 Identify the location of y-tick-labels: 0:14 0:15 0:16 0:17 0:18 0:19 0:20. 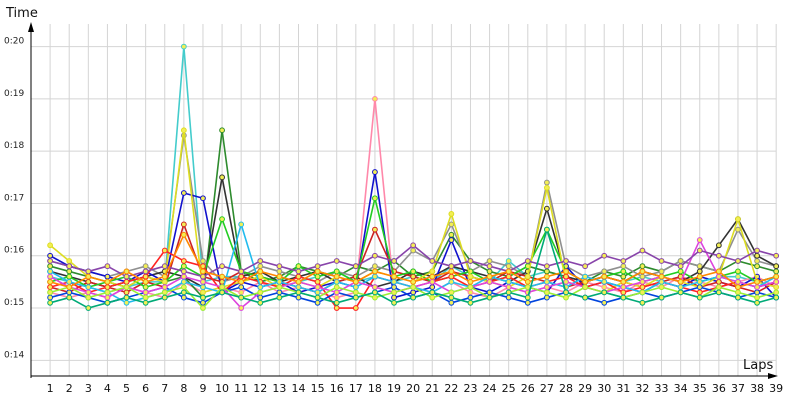
(14, 199).